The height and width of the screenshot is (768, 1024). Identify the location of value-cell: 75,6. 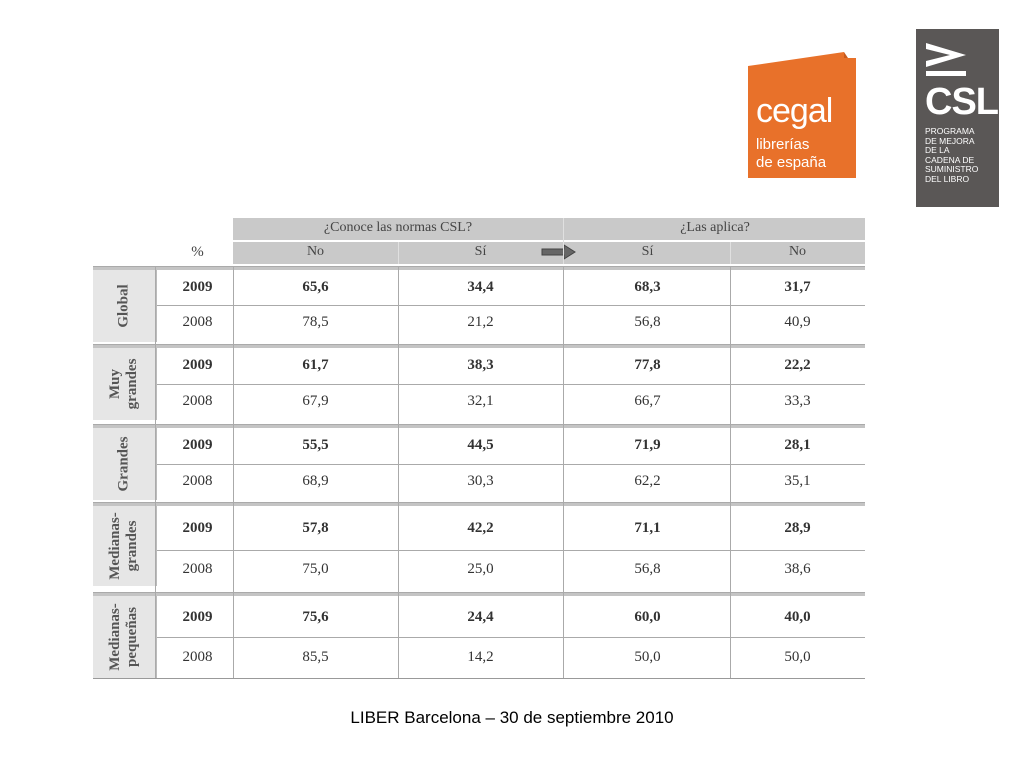
(315, 617).